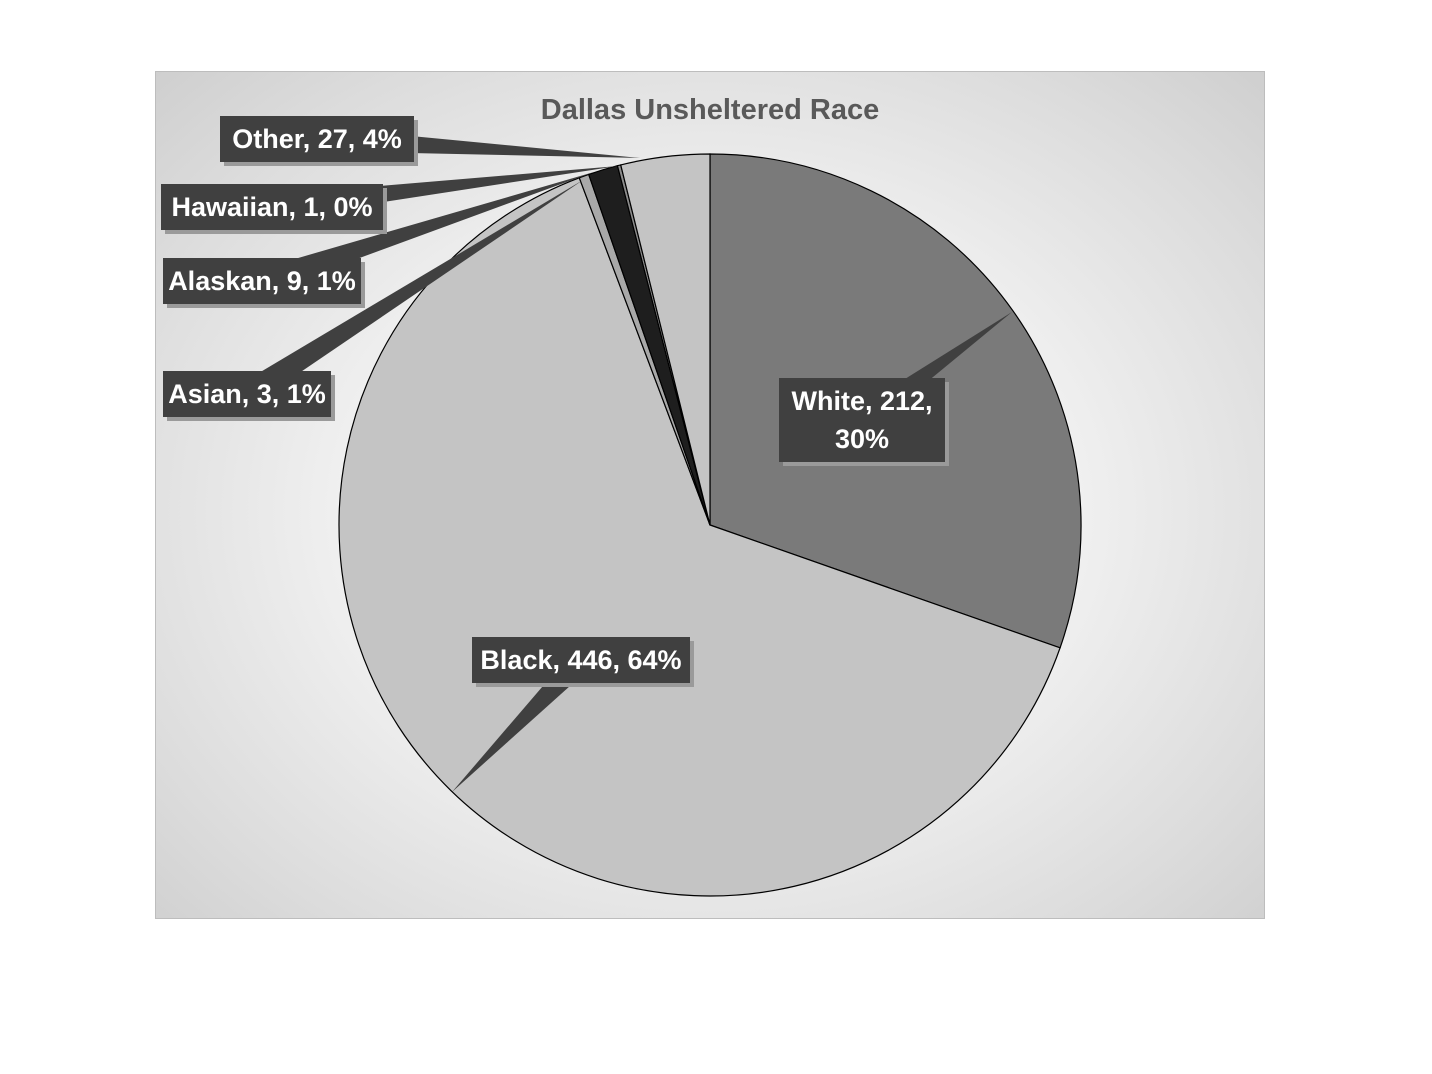  Describe the element at coordinates (710, 110) in the screenshot. I see `chart-title: Dallas Unsheltered Race` at that location.